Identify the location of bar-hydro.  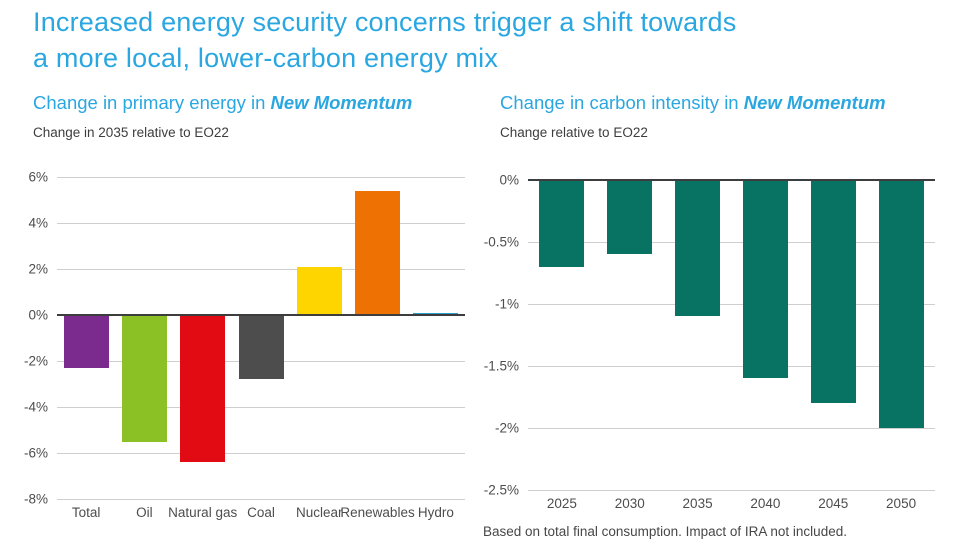
(436, 313).